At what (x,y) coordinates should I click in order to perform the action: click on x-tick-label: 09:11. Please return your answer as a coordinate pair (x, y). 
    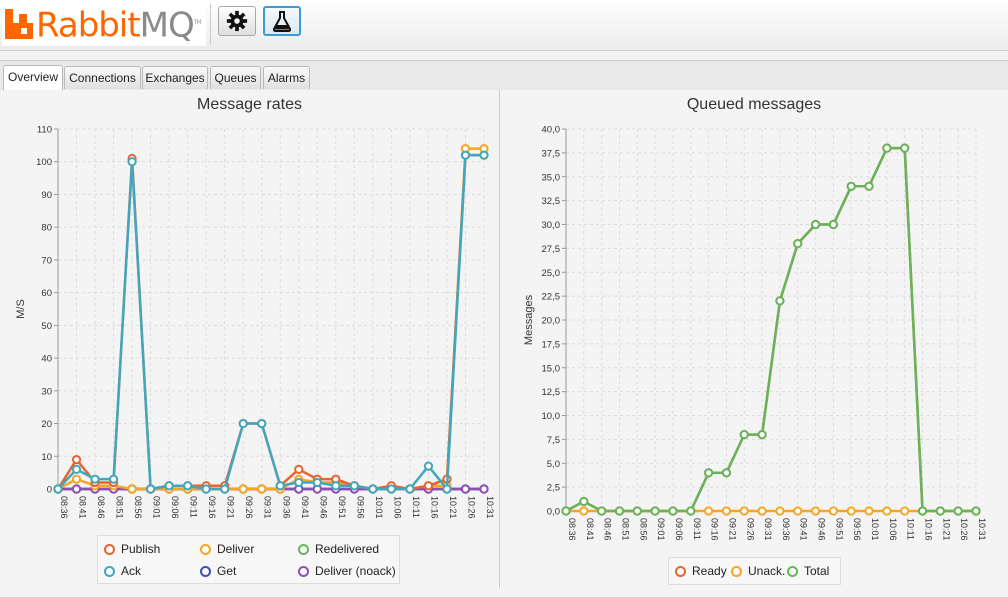
    Looking at the image, I should click on (194, 507).